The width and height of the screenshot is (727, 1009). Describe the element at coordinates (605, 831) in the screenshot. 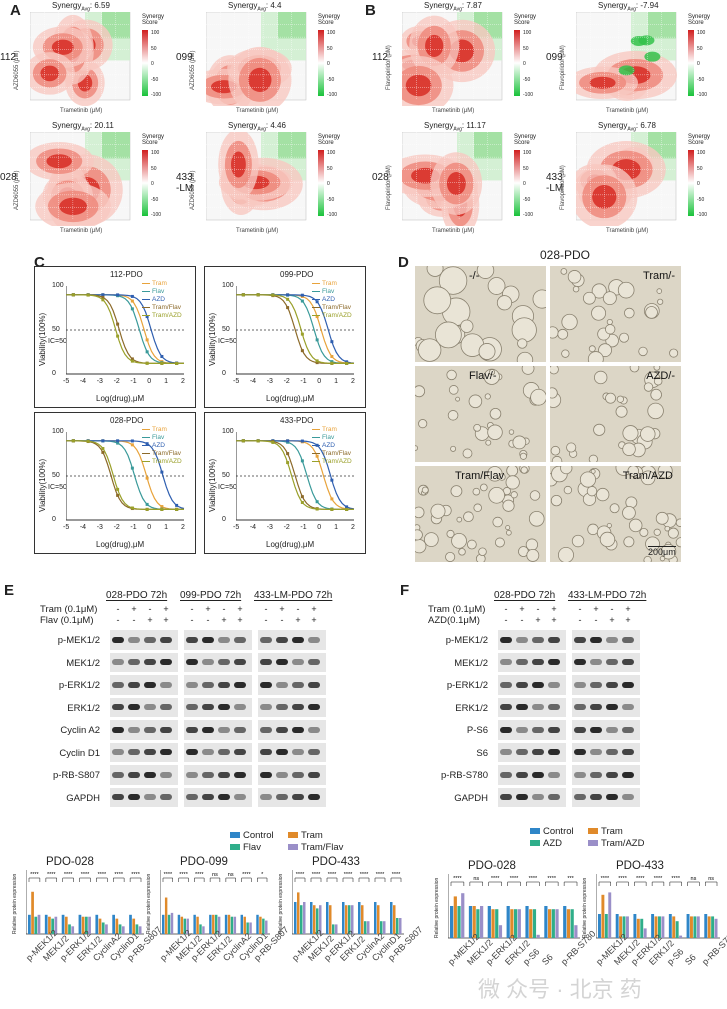

I see `bar-legend-item: Tram` at that location.